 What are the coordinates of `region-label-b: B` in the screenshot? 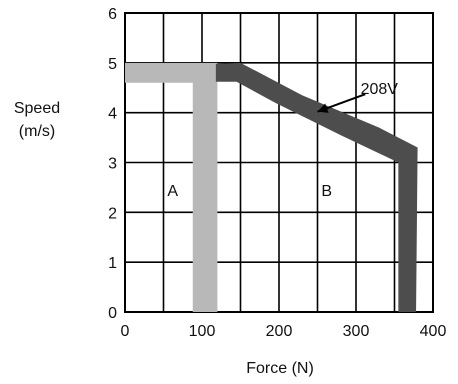 It's located at (326, 191).